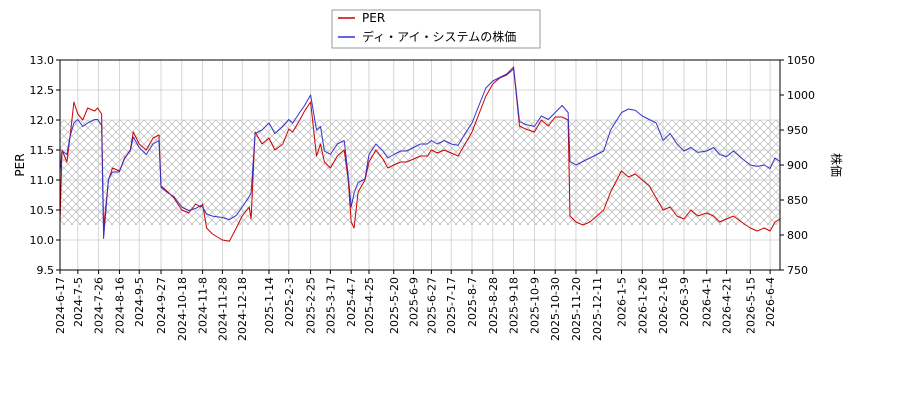 The image size is (900, 400). What do you see at coordinates (597, 309) in the screenshot?
I see `x-tick-label: 2025-12-11` at bounding box center [597, 309].